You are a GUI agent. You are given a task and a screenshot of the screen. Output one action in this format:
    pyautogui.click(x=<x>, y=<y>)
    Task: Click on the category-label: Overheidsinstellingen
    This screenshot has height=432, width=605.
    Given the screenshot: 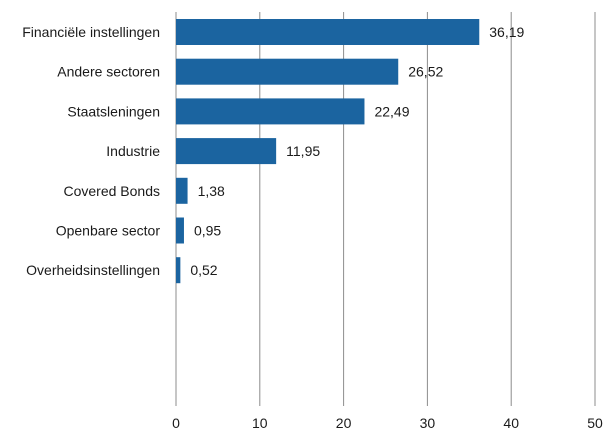 What is the action you would take?
    pyautogui.click(x=93, y=270)
    